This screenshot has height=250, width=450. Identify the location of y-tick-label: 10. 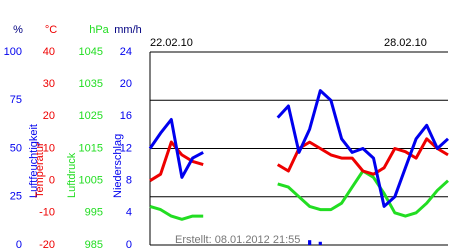
(49, 148).